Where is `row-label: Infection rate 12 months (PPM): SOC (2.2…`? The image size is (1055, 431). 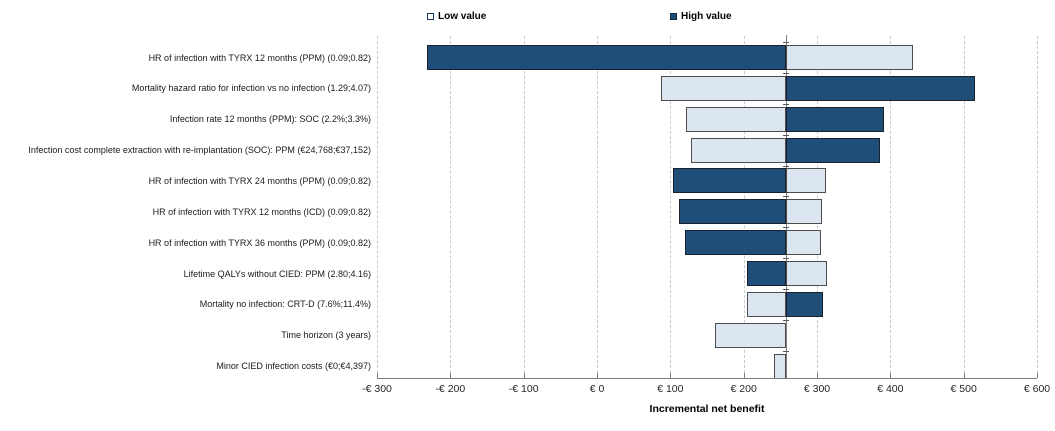
row-label: Infection rate 12 months (PPM): SOC (2.2… is located at coordinates (270, 119).